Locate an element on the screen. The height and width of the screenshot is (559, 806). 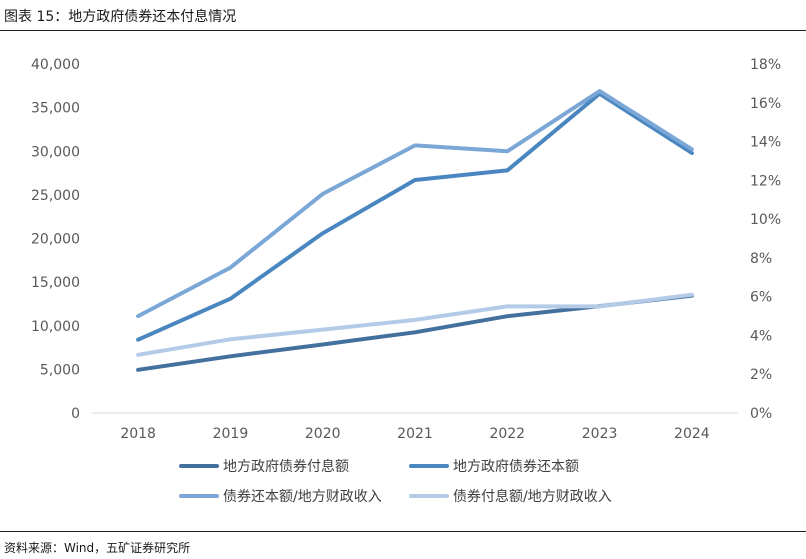
legend-label-3: 债券还本额/地方财政收入 is located at coordinates (302, 497).